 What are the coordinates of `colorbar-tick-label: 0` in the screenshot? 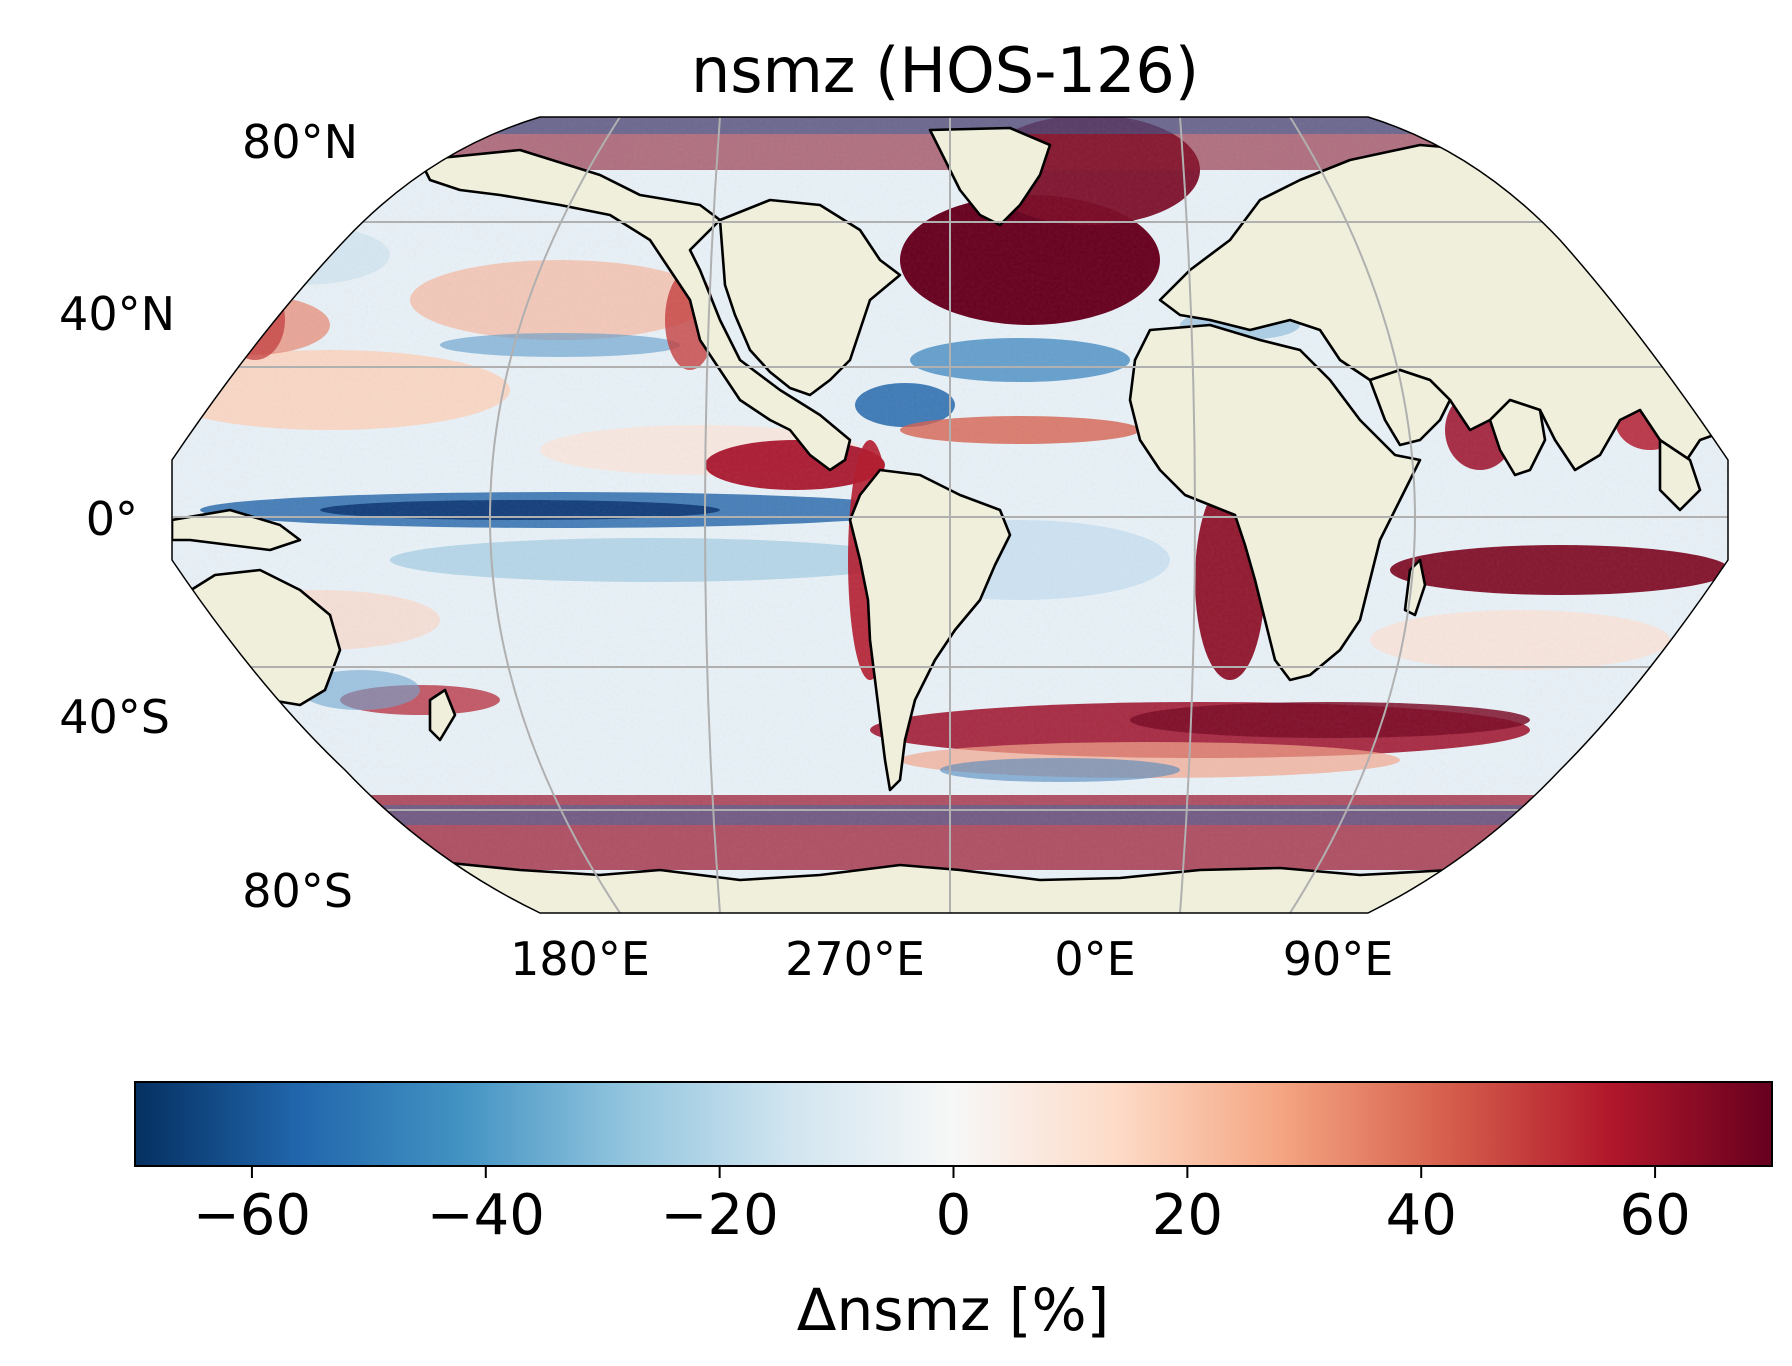 It's located at (954, 1215).